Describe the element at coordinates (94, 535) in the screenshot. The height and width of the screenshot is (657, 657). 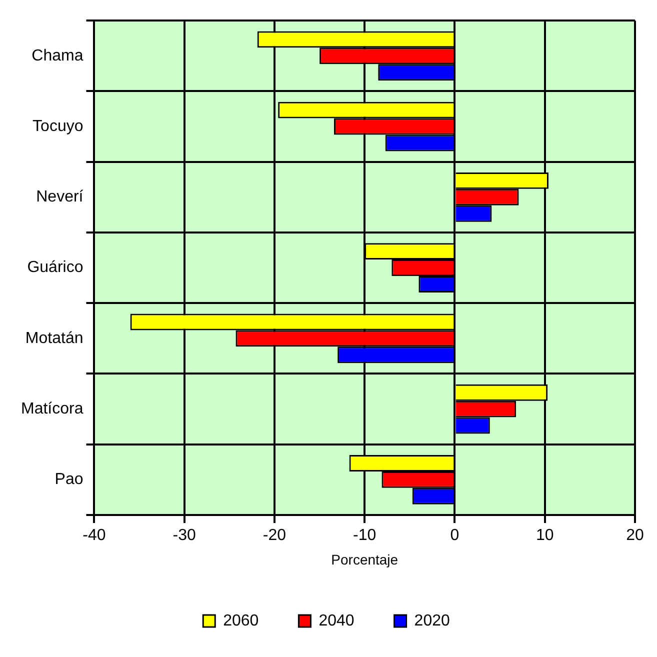
I see `x-tick-label: -40` at that location.